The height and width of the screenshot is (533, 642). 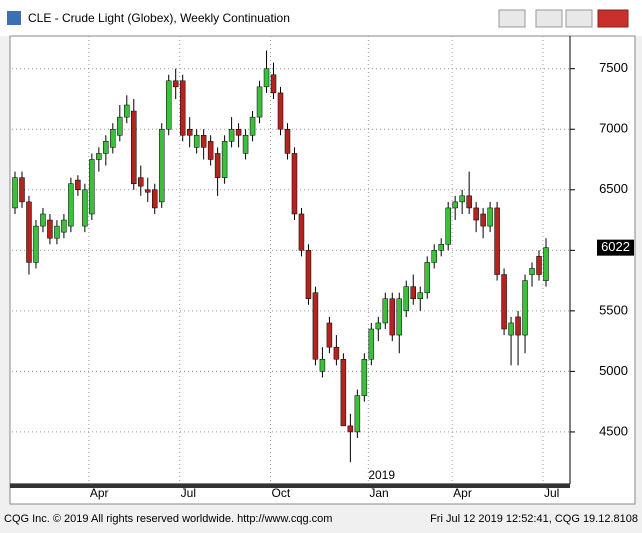 I want to click on app-icon, so click(x=14, y=18).